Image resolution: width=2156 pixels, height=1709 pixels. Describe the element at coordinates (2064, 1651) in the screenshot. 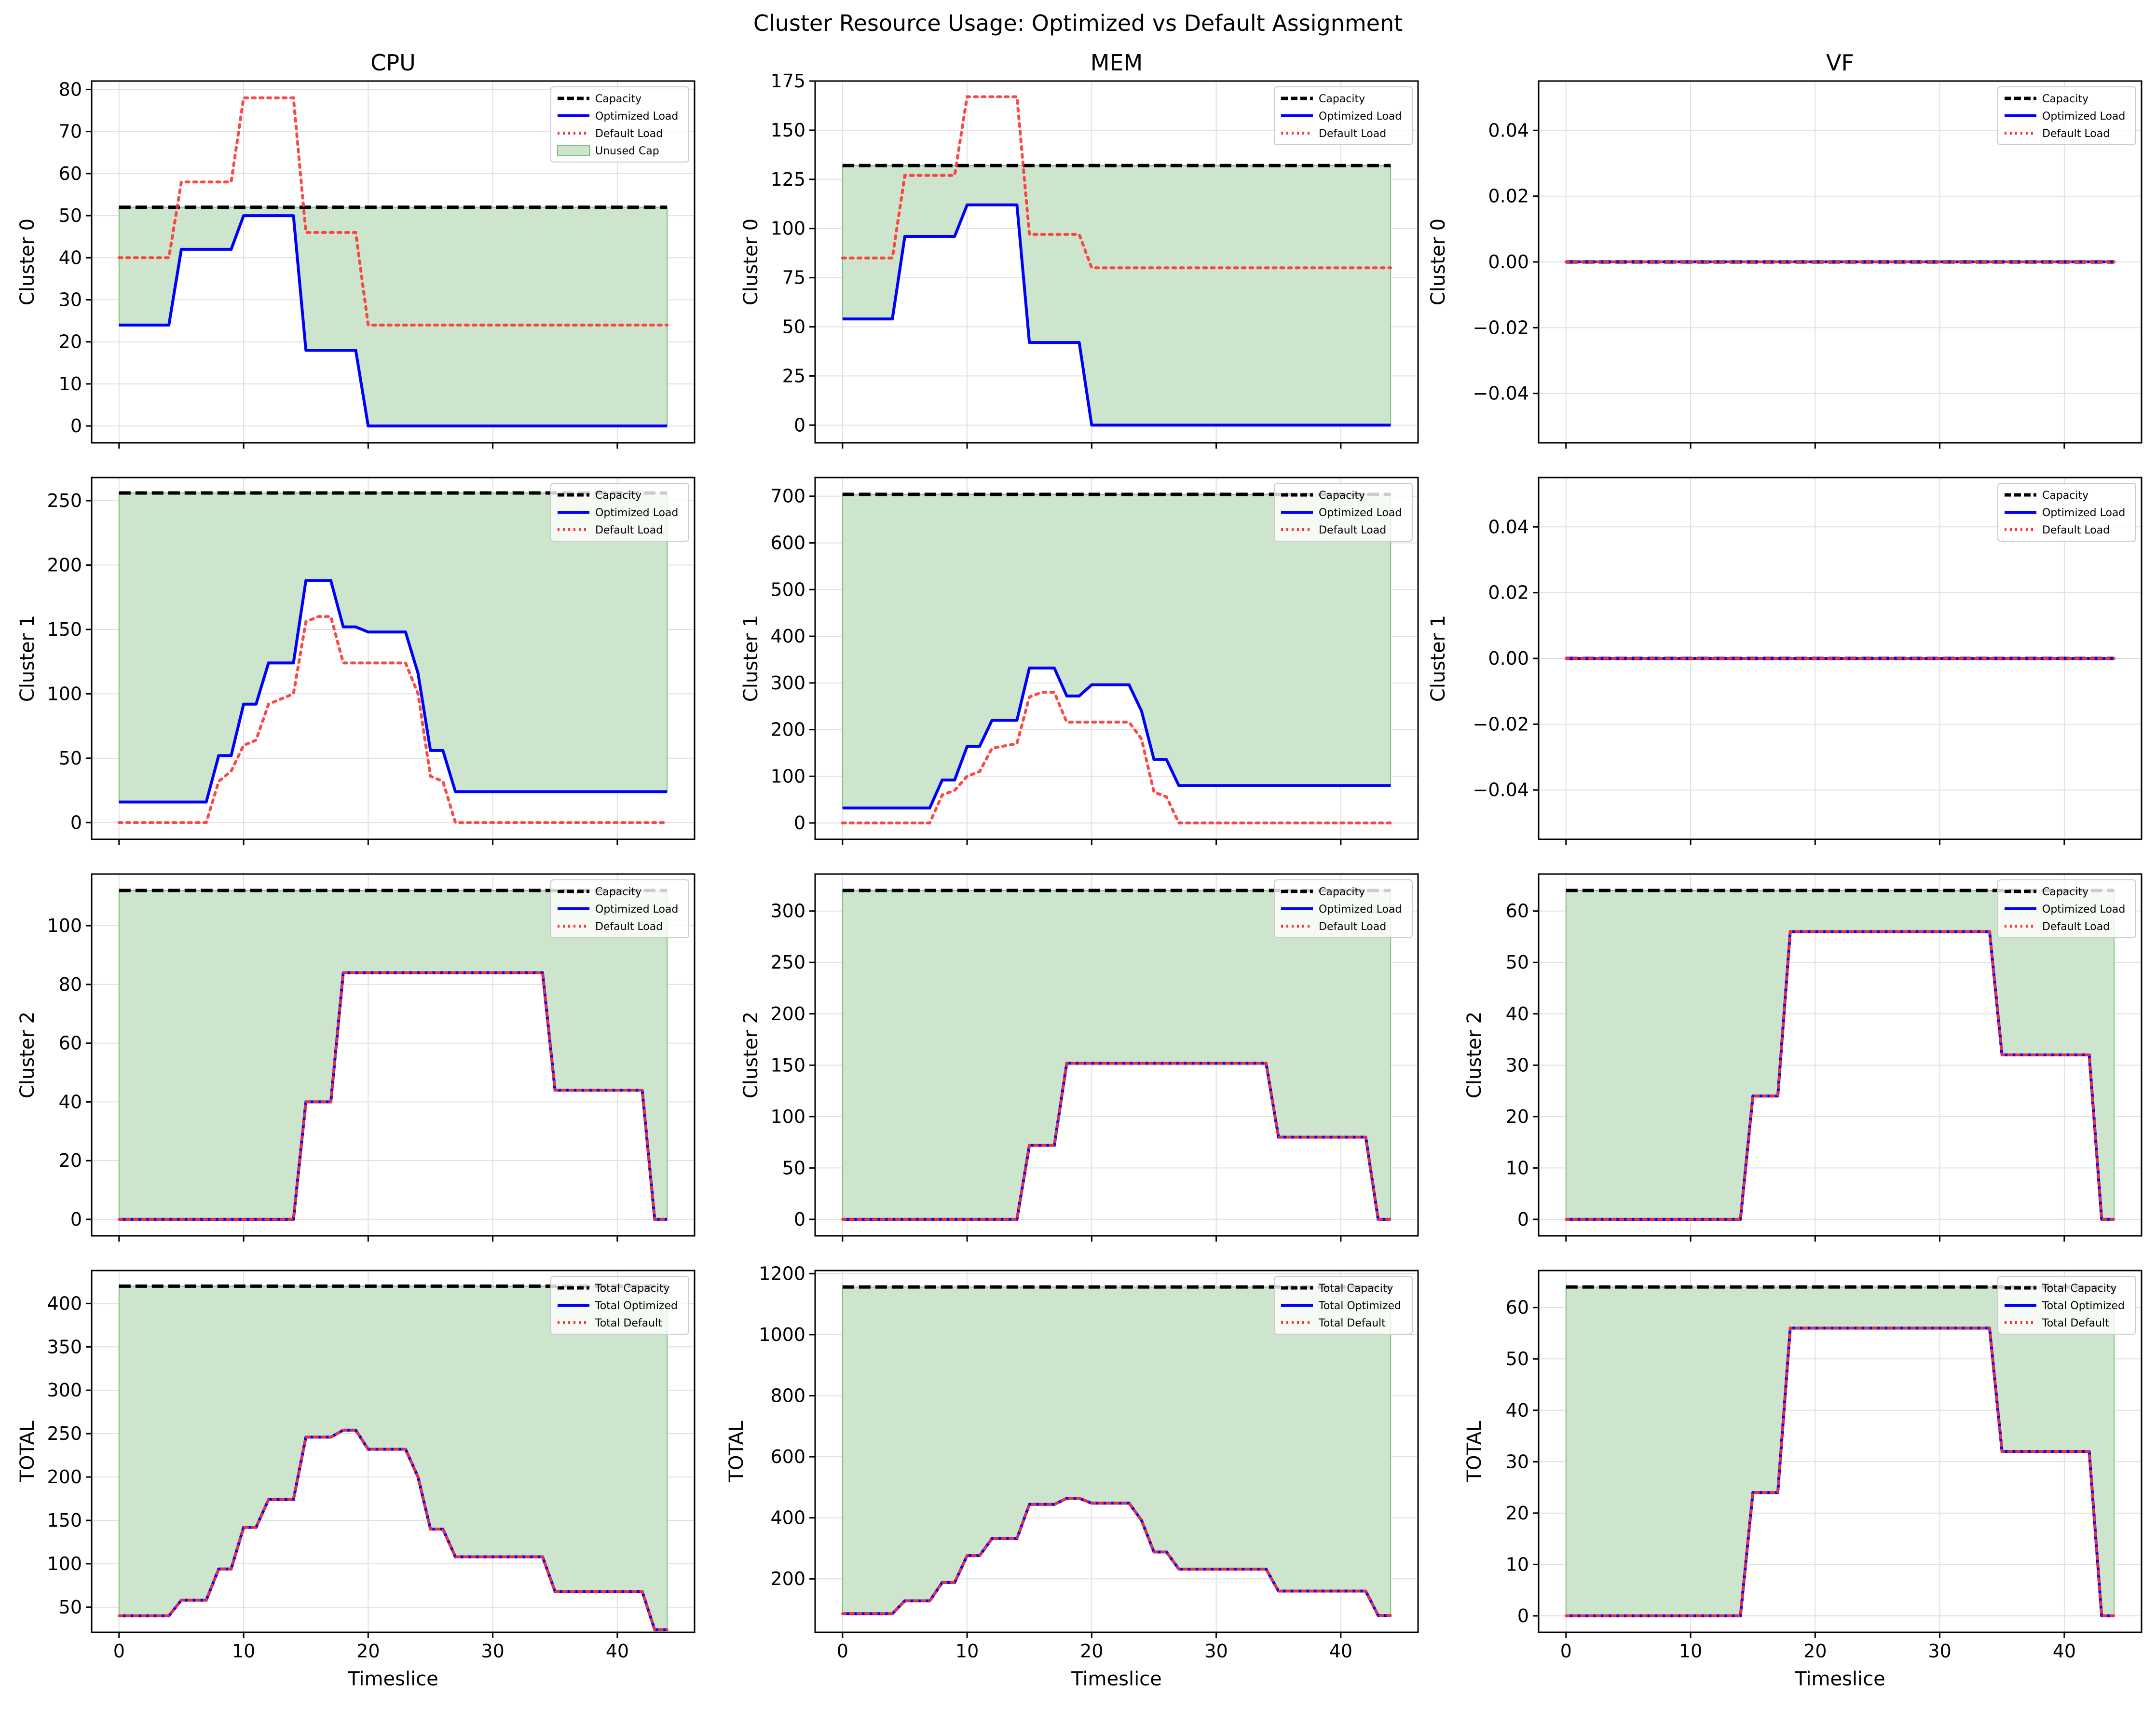

I see `x-tick-label: 40` at that location.